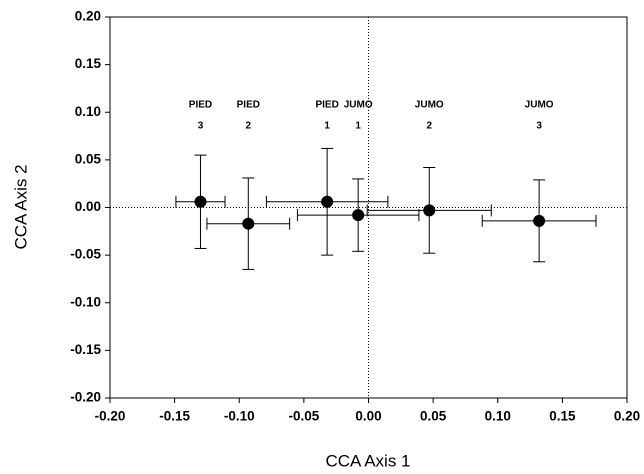  I want to click on x-tick-label: -0.15, so click(174, 416).